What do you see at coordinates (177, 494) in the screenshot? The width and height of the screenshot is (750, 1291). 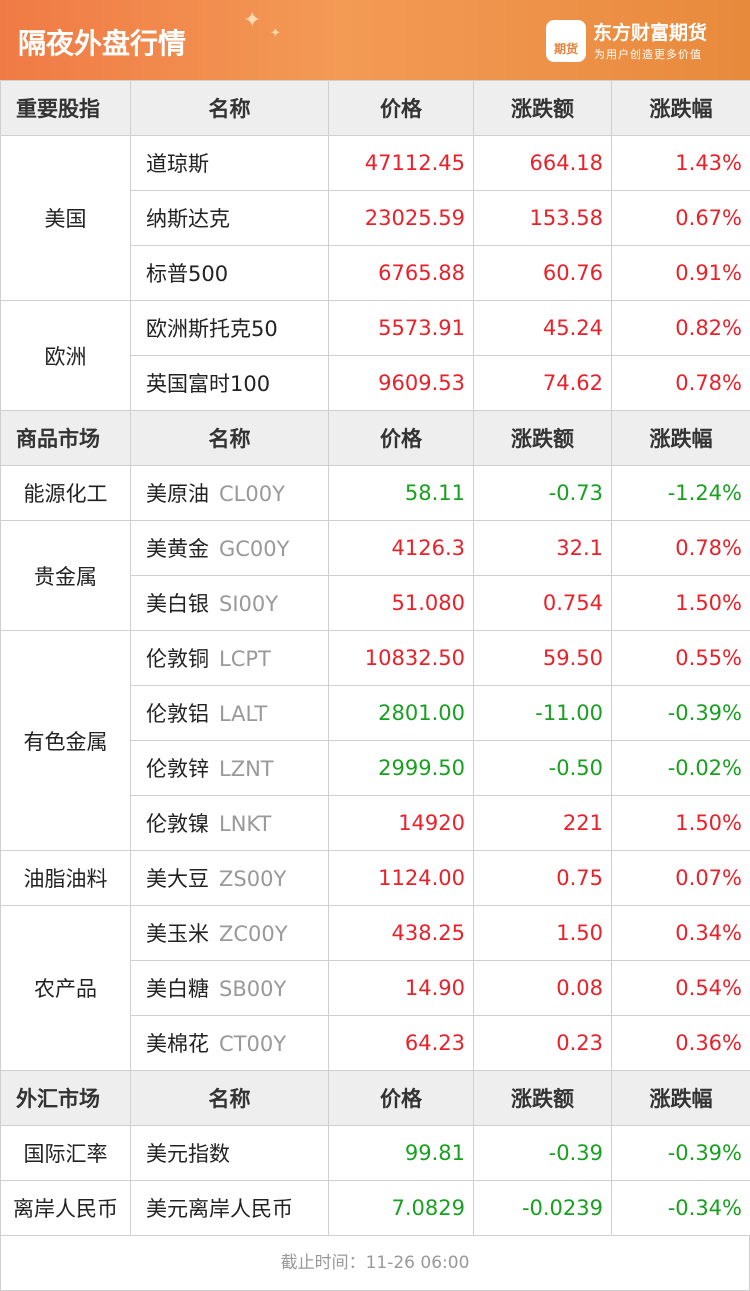 I see `instrument-name: 美原油` at bounding box center [177, 494].